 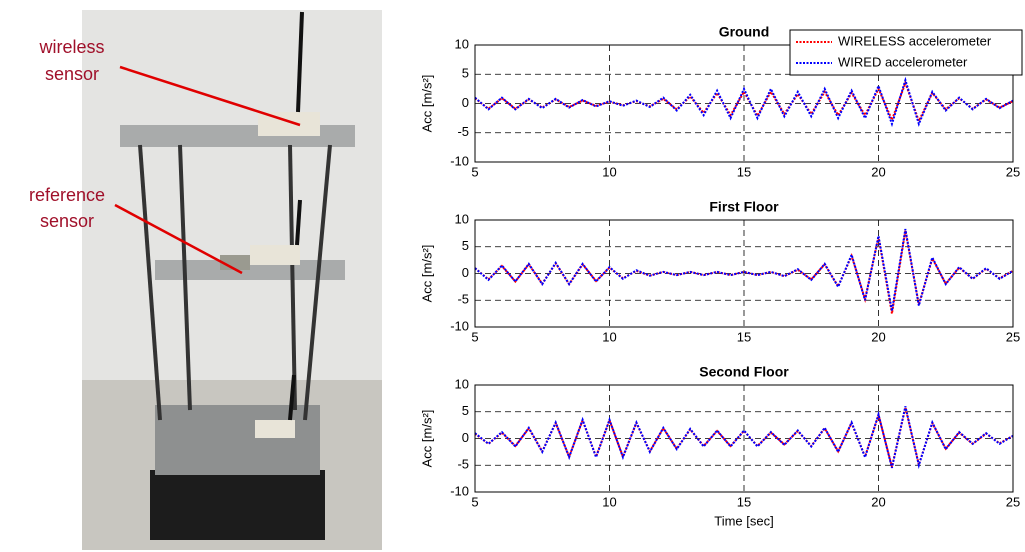 I want to click on annotation: reference, so click(x=67, y=195).